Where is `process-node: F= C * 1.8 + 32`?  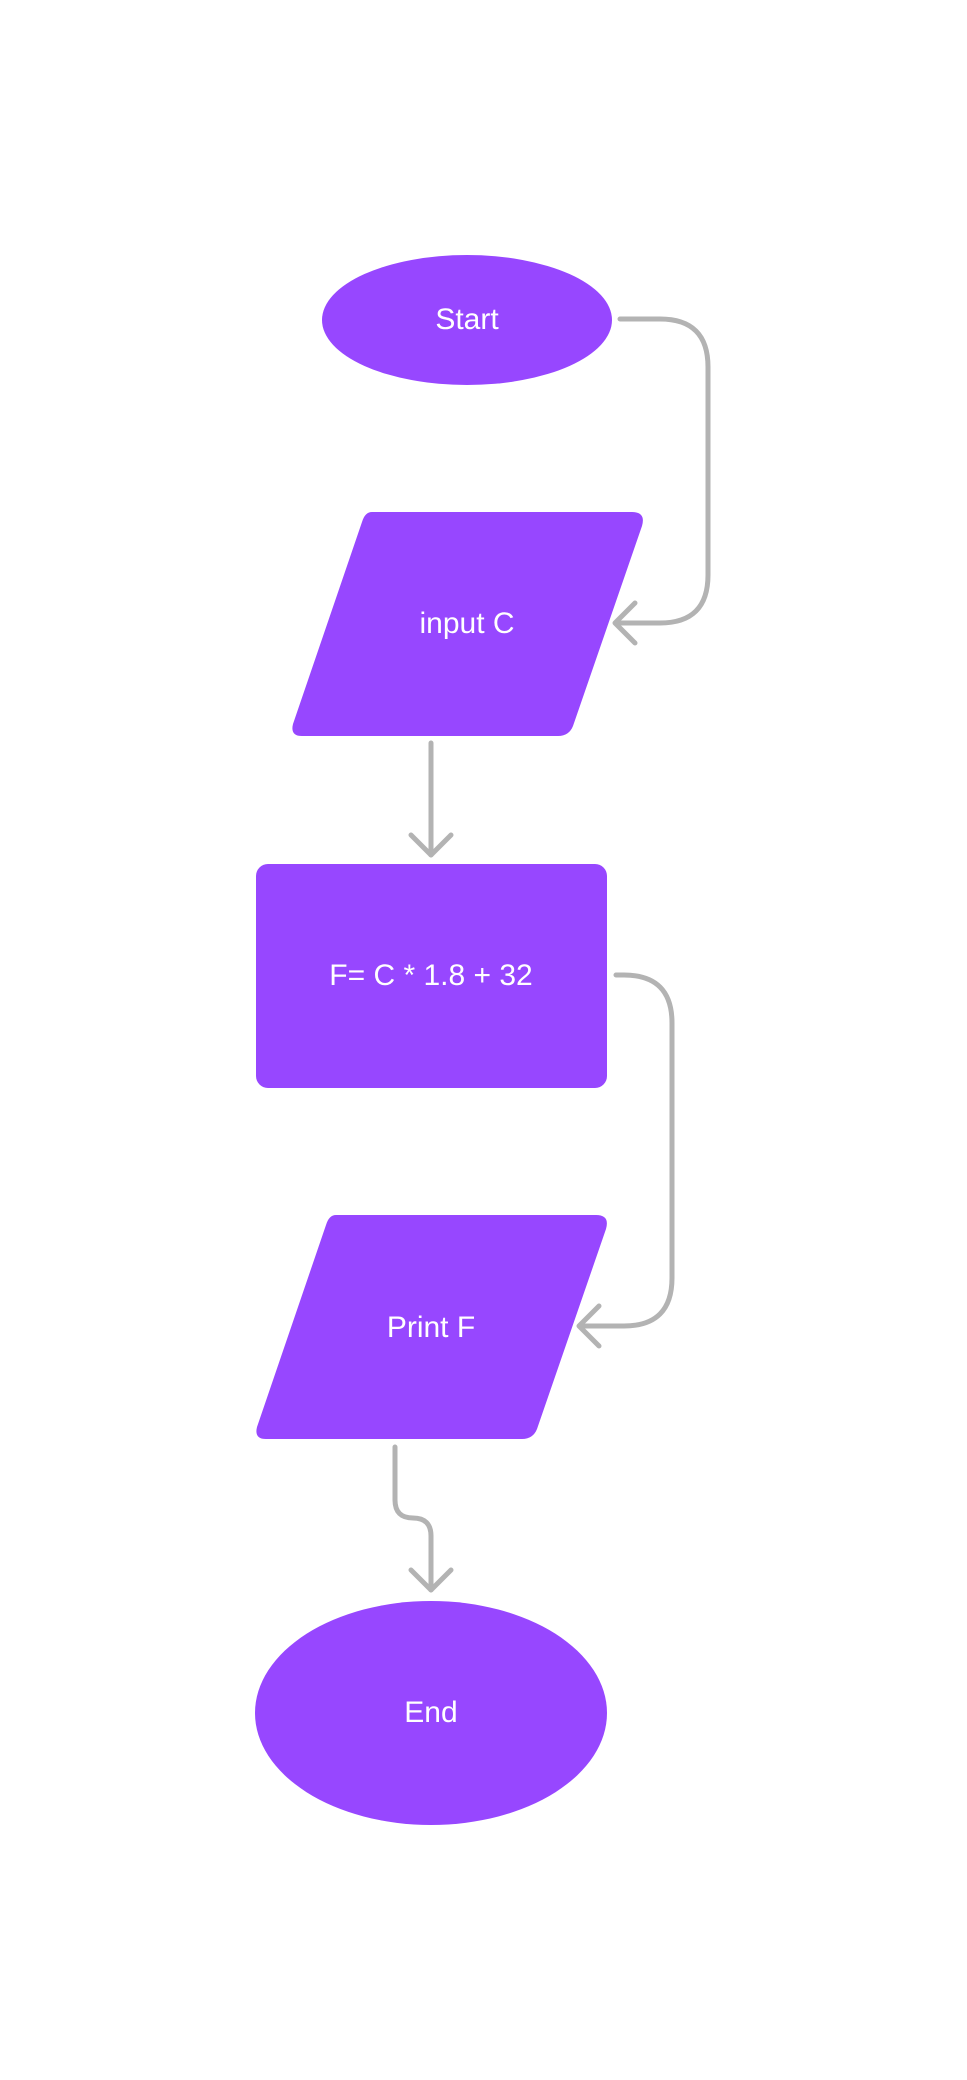
process-node: F= C * 1.8 + 32 is located at coordinates (431, 976).